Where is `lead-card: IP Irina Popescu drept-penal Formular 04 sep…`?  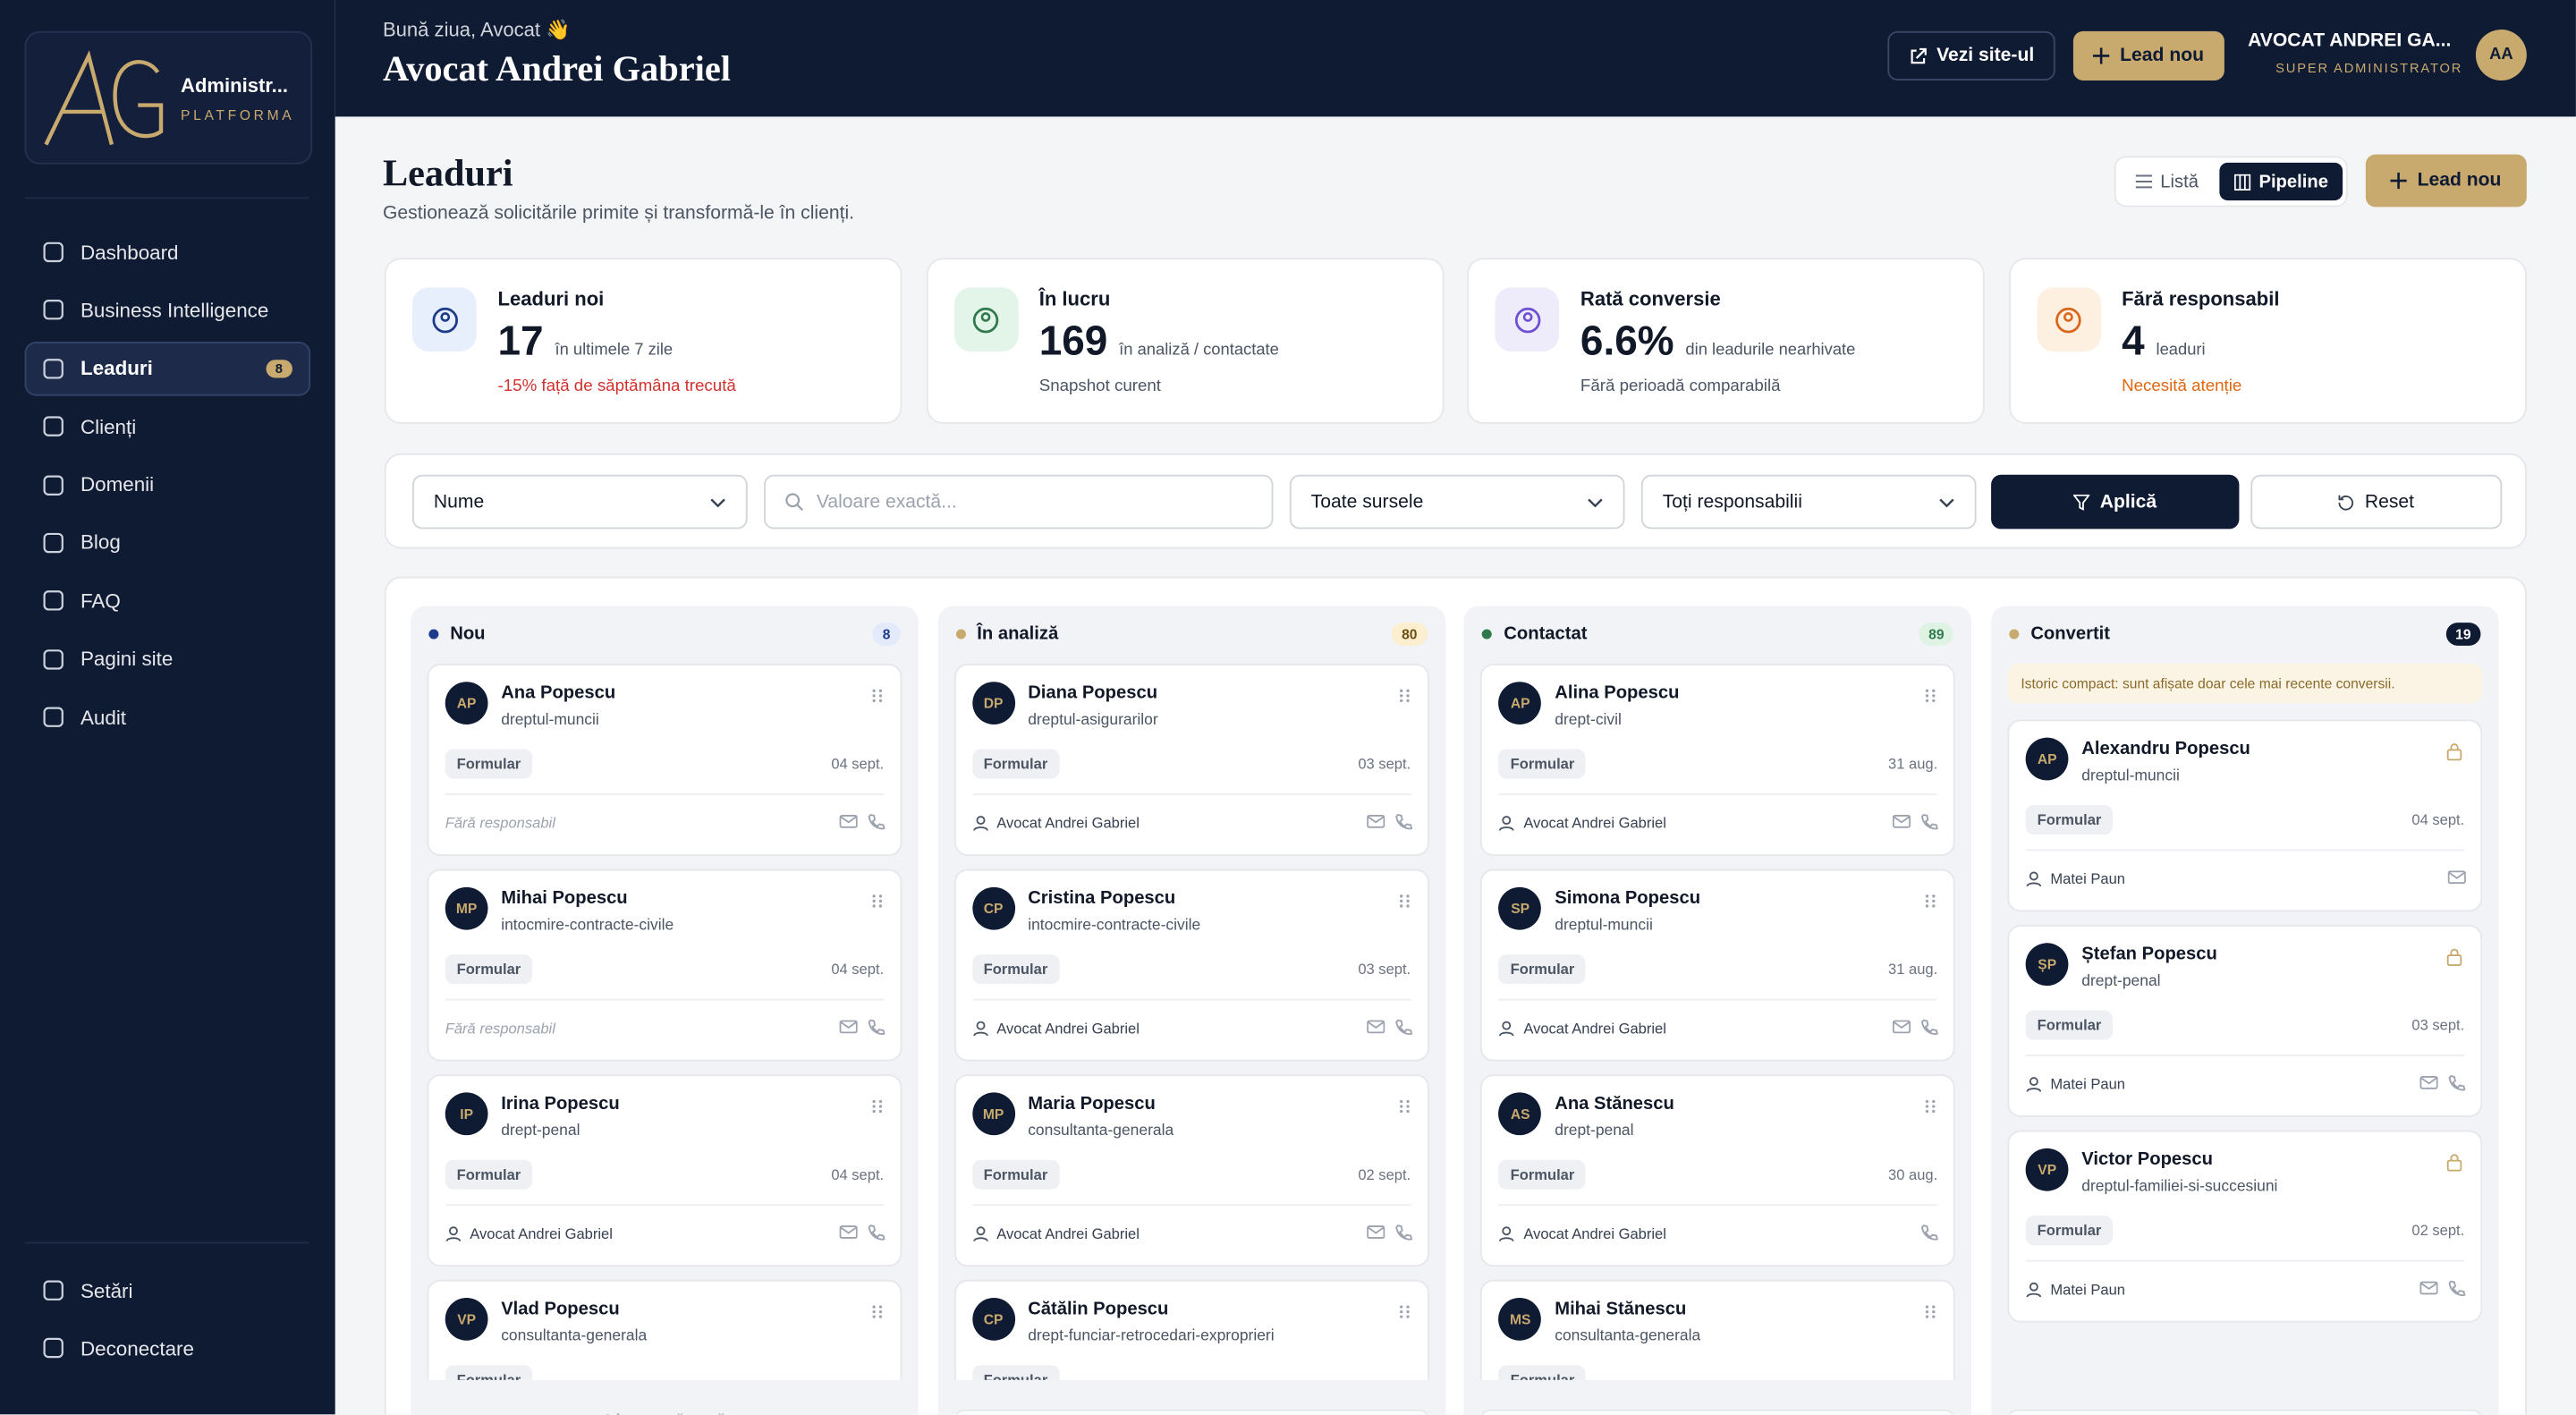 lead-card: IP Irina Popescu drept-penal Formular 04 sep… is located at coordinates (664, 1171).